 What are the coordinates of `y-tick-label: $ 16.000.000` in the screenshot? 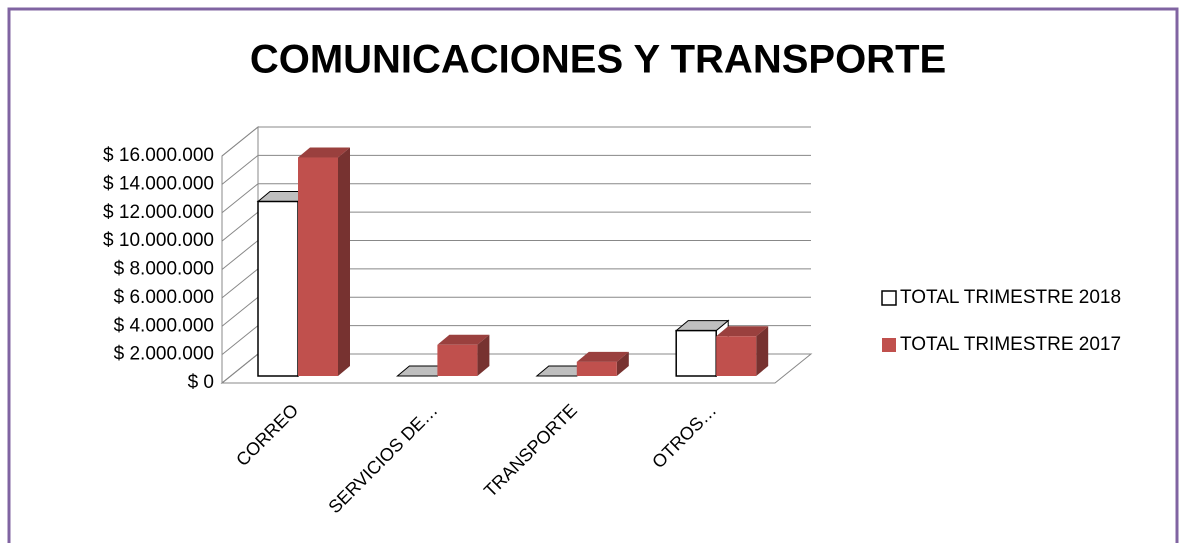 It's located at (158, 155).